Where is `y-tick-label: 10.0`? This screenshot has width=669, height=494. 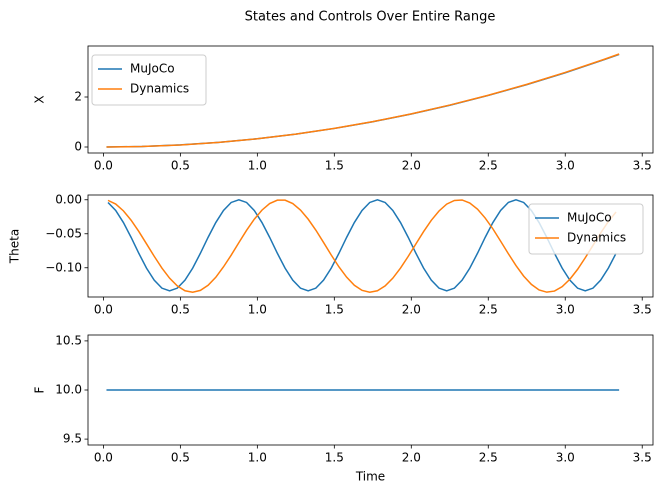 y-tick-label: 10.0 is located at coordinates (68, 390).